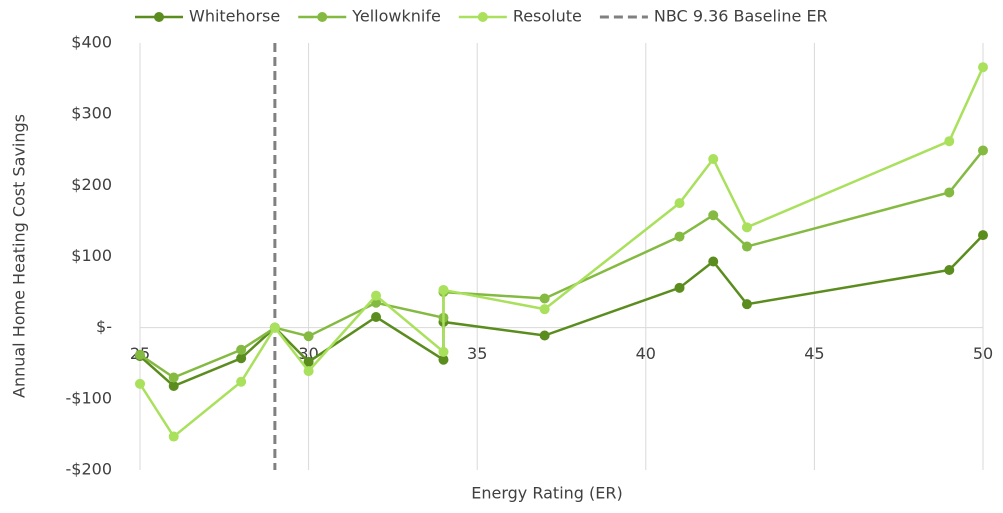  I want to click on y-tick-label: $100, so click(91, 255).